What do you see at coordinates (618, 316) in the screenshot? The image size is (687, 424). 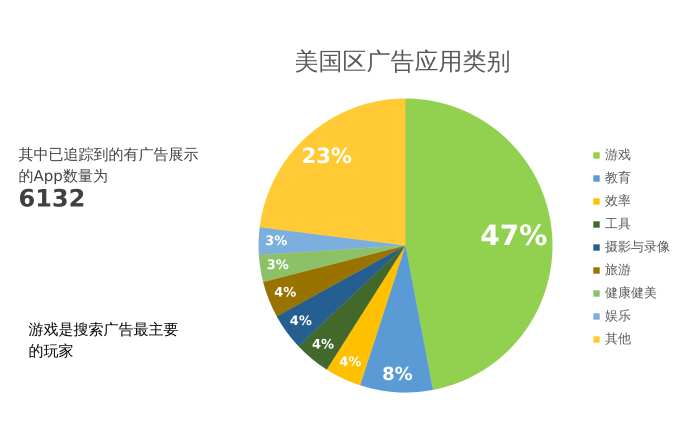 I see `legend-label: 娱乐` at bounding box center [618, 316].